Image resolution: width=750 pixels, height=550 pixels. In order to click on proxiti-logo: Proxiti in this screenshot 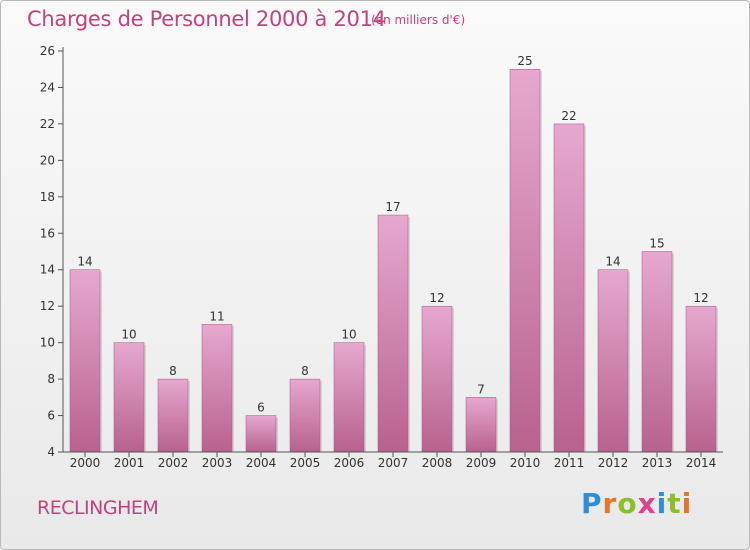, I will do `click(636, 503)`.